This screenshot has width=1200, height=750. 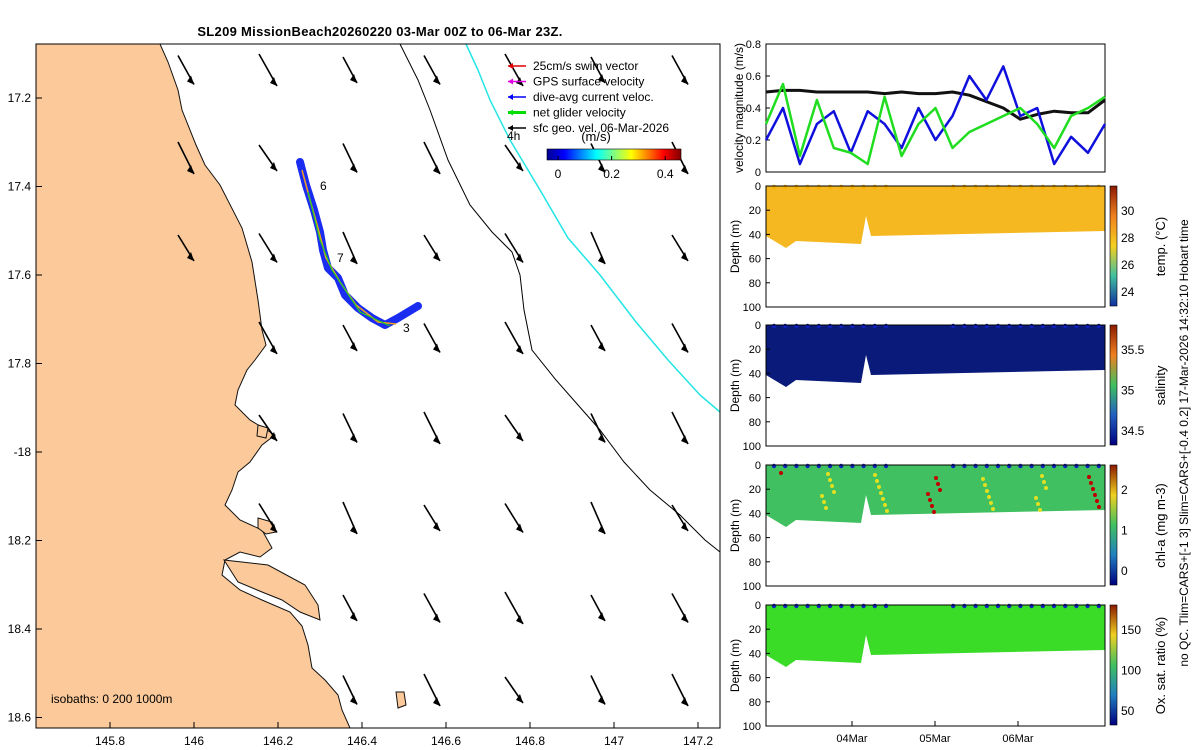 What do you see at coordinates (1128, 238) in the screenshot?
I see `colorbar-tick-label: 28` at bounding box center [1128, 238].